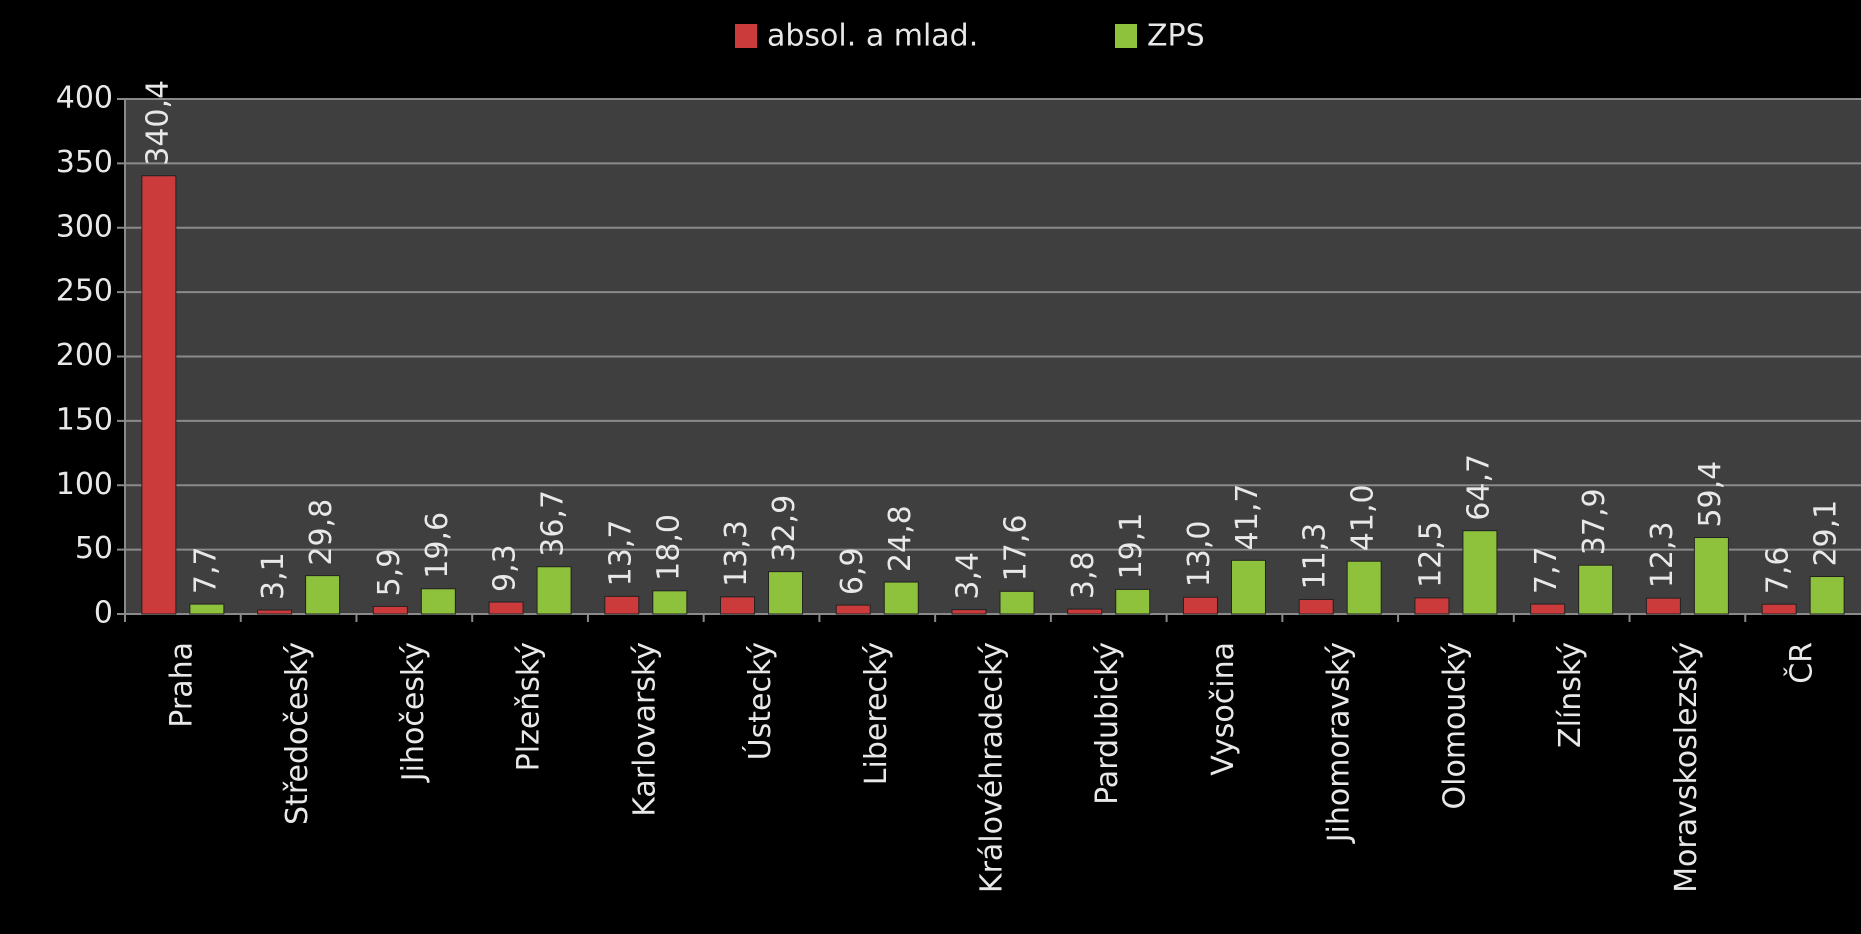 This screenshot has width=1861, height=934. What do you see at coordinates (900, 538) in the screenshot?
I see `value-label: 24,8` at bounding box center [900, 538].